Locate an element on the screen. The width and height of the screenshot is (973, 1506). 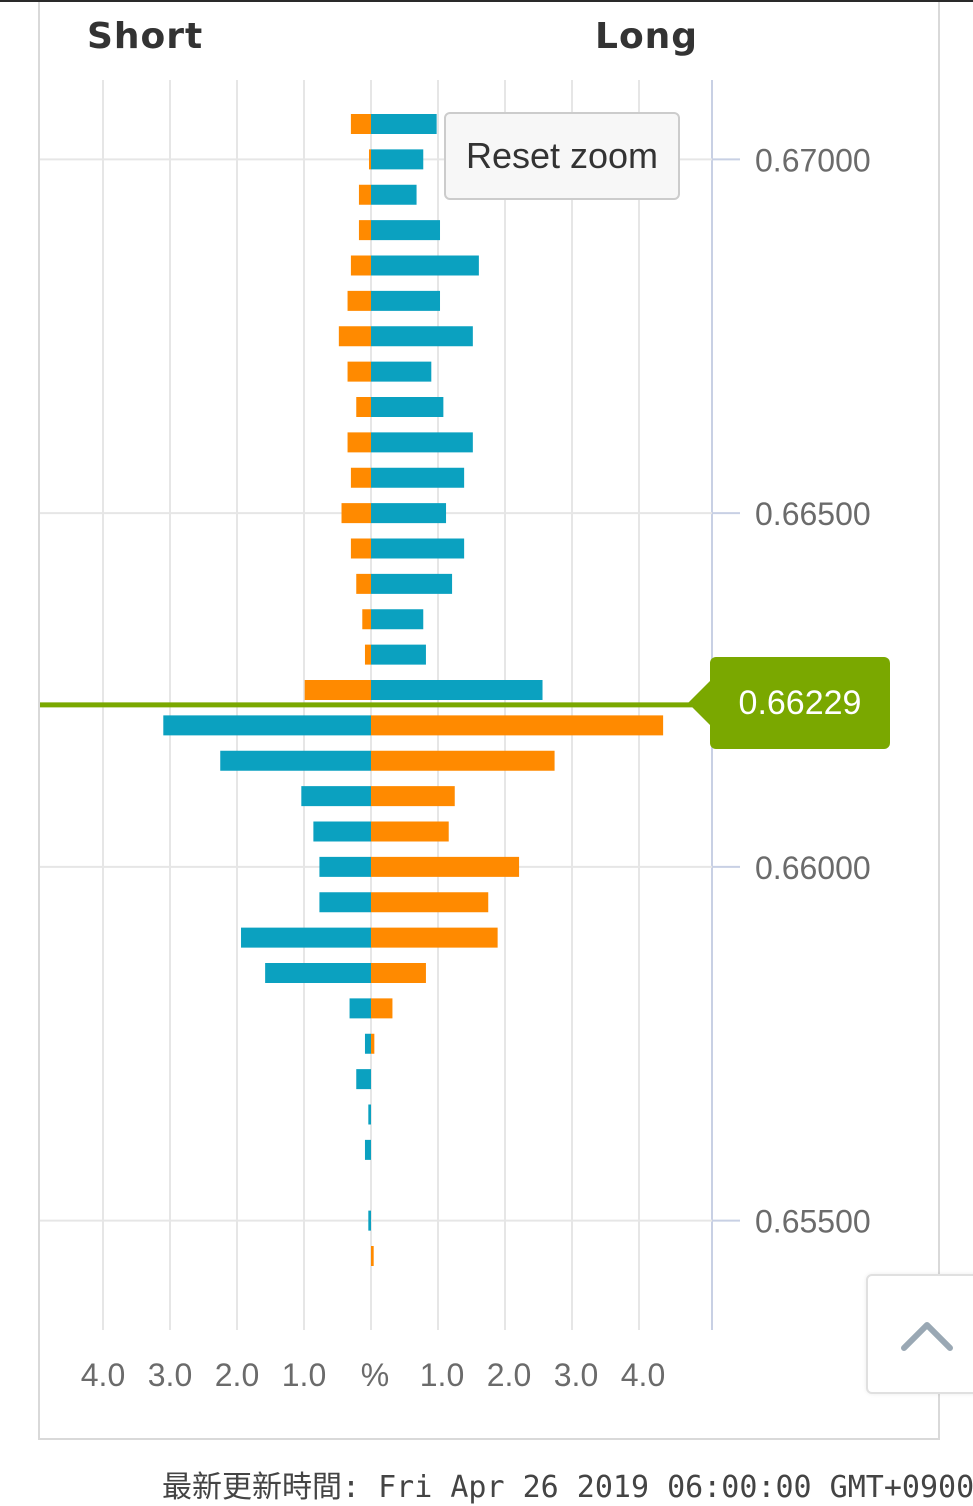
scroll-to-top-button is located at coordinates (919, 1334).